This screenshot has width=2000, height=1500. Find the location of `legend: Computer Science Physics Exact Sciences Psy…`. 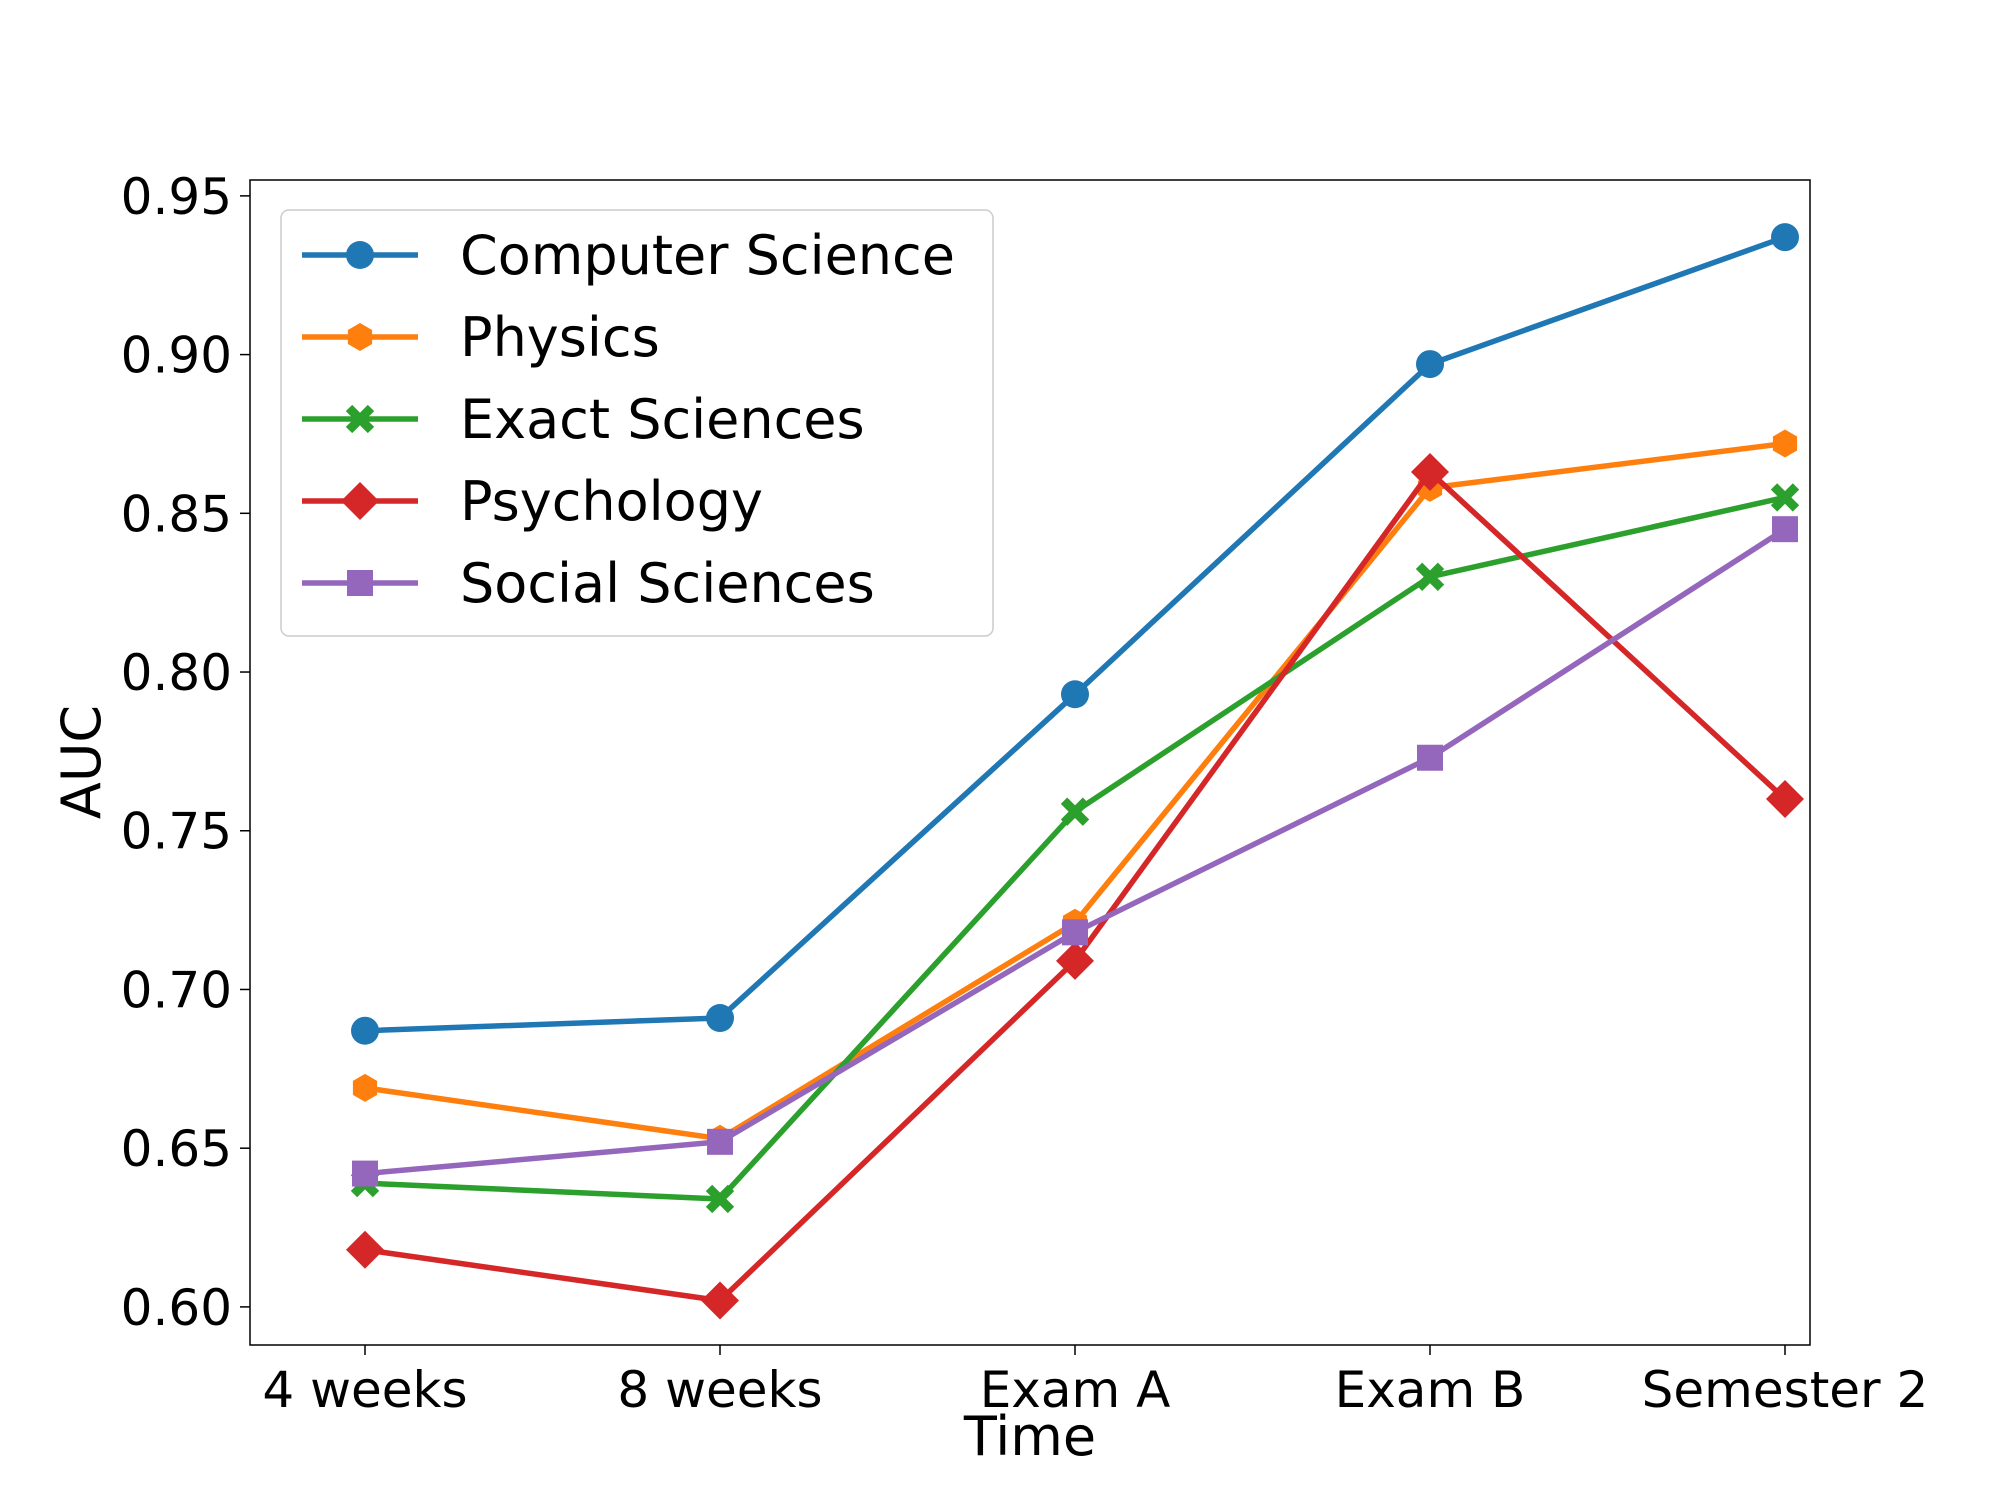

legend: Computer Science Physics Exact Sciences Psy… is located at coordinates (637, 423).